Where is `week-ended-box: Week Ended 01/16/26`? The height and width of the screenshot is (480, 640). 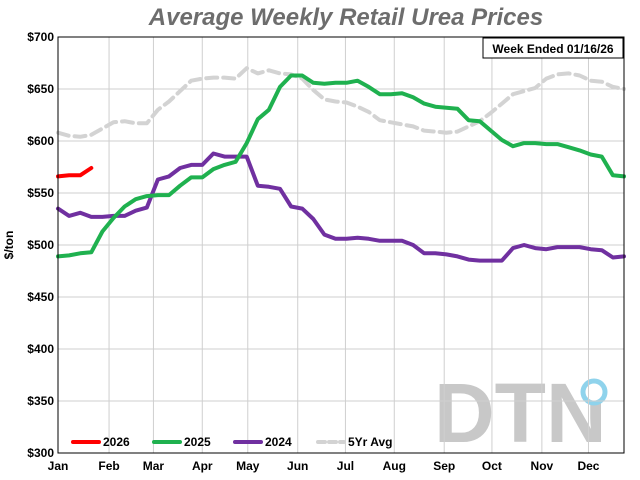
week-ended-box: Week Ended 01/16/26 is located at coordinates (553, 48).